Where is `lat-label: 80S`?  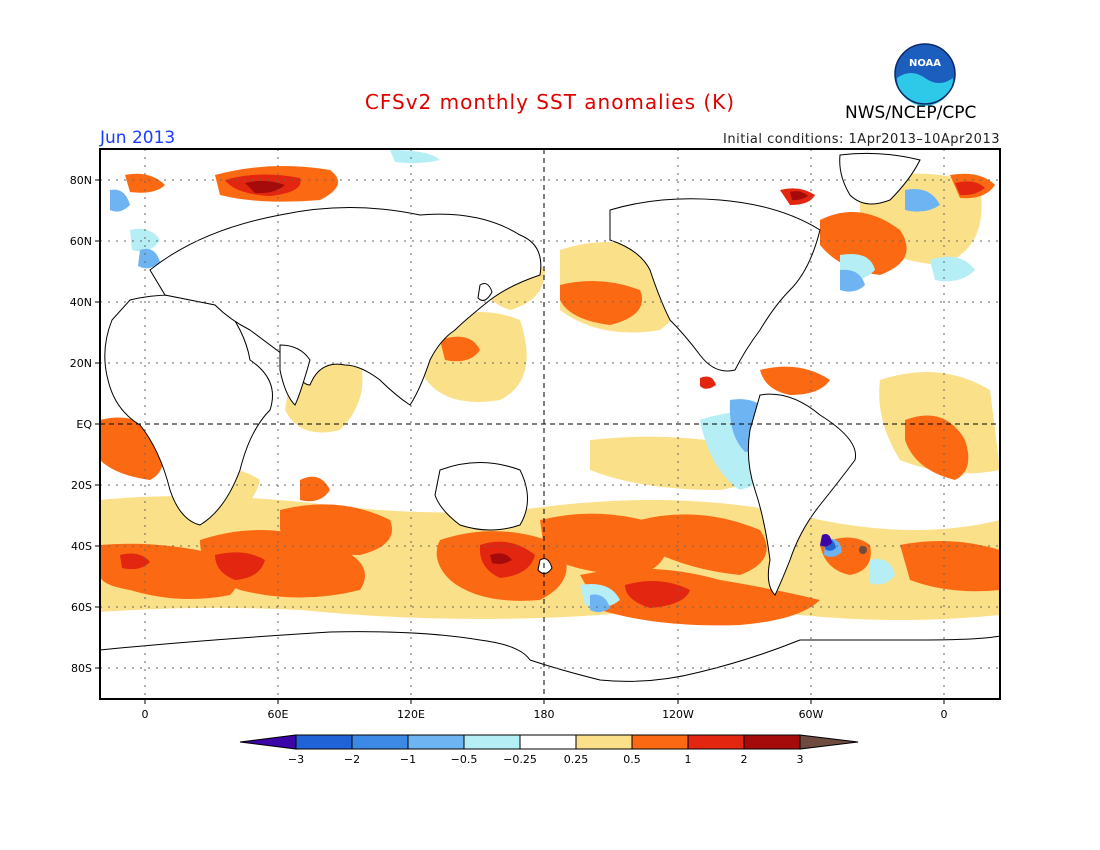 lat-label: 80S is located at coordinates (81, 668).